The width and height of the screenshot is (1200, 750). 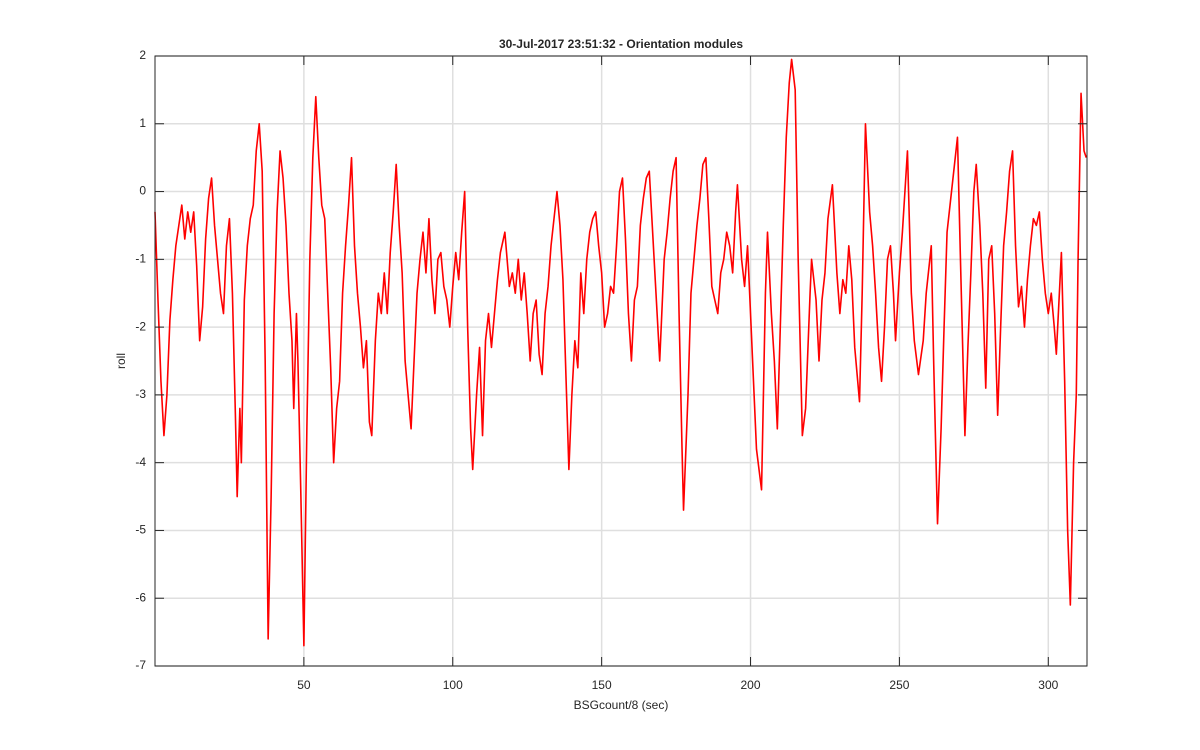 What do you see at coordinates (140, 665) in the screenshot?
I see `y-tick-label: -7` at bounding box center [140, 665].